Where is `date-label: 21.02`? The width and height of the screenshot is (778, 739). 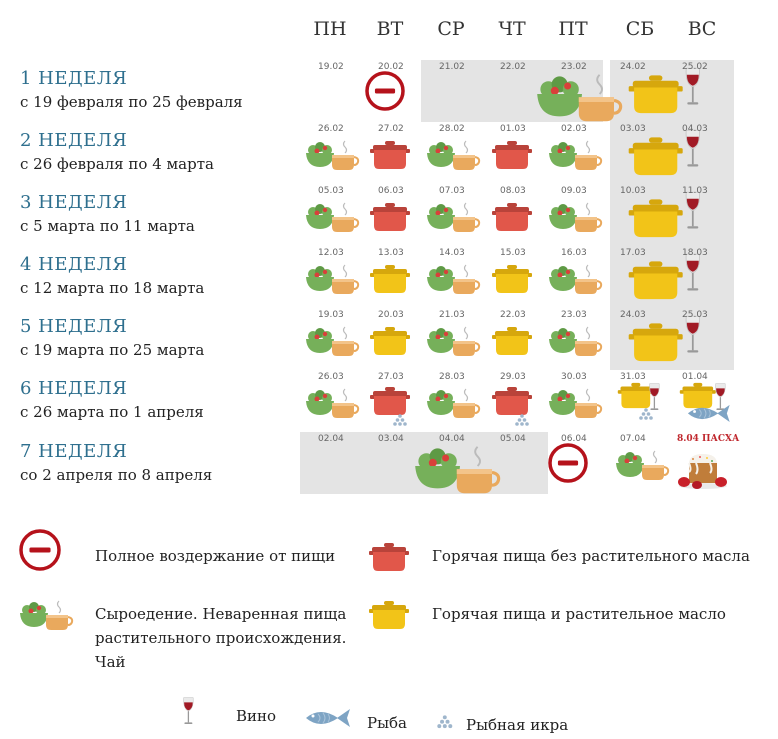
date-label: 21.02 is located at coordinates (452, 67).